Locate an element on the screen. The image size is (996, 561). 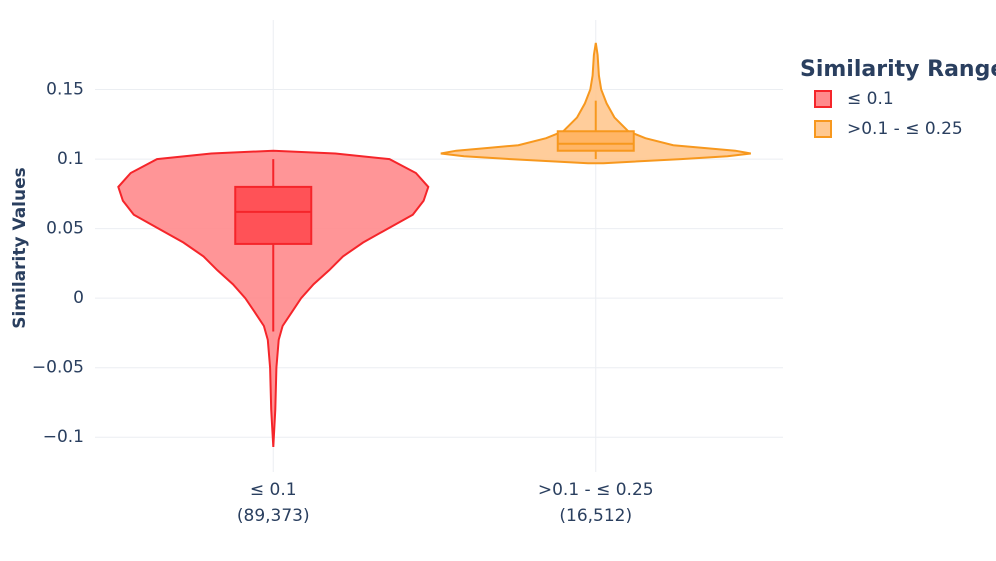
y-tick-label: −0.1 is located at coordinates (63, 437).